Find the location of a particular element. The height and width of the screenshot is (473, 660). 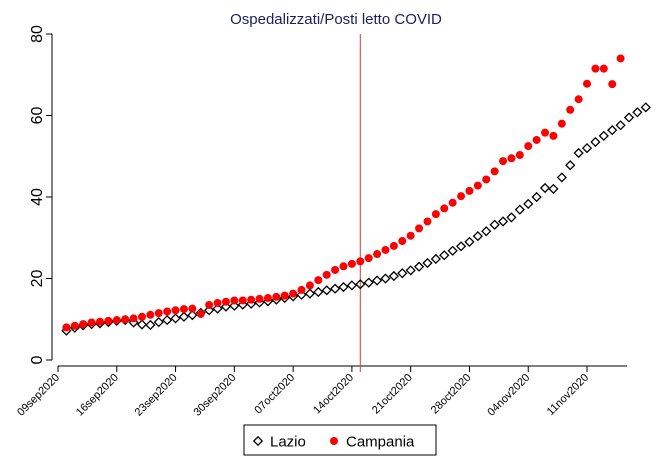

y-tick-label: 20 is located at coordinates (37, 279).